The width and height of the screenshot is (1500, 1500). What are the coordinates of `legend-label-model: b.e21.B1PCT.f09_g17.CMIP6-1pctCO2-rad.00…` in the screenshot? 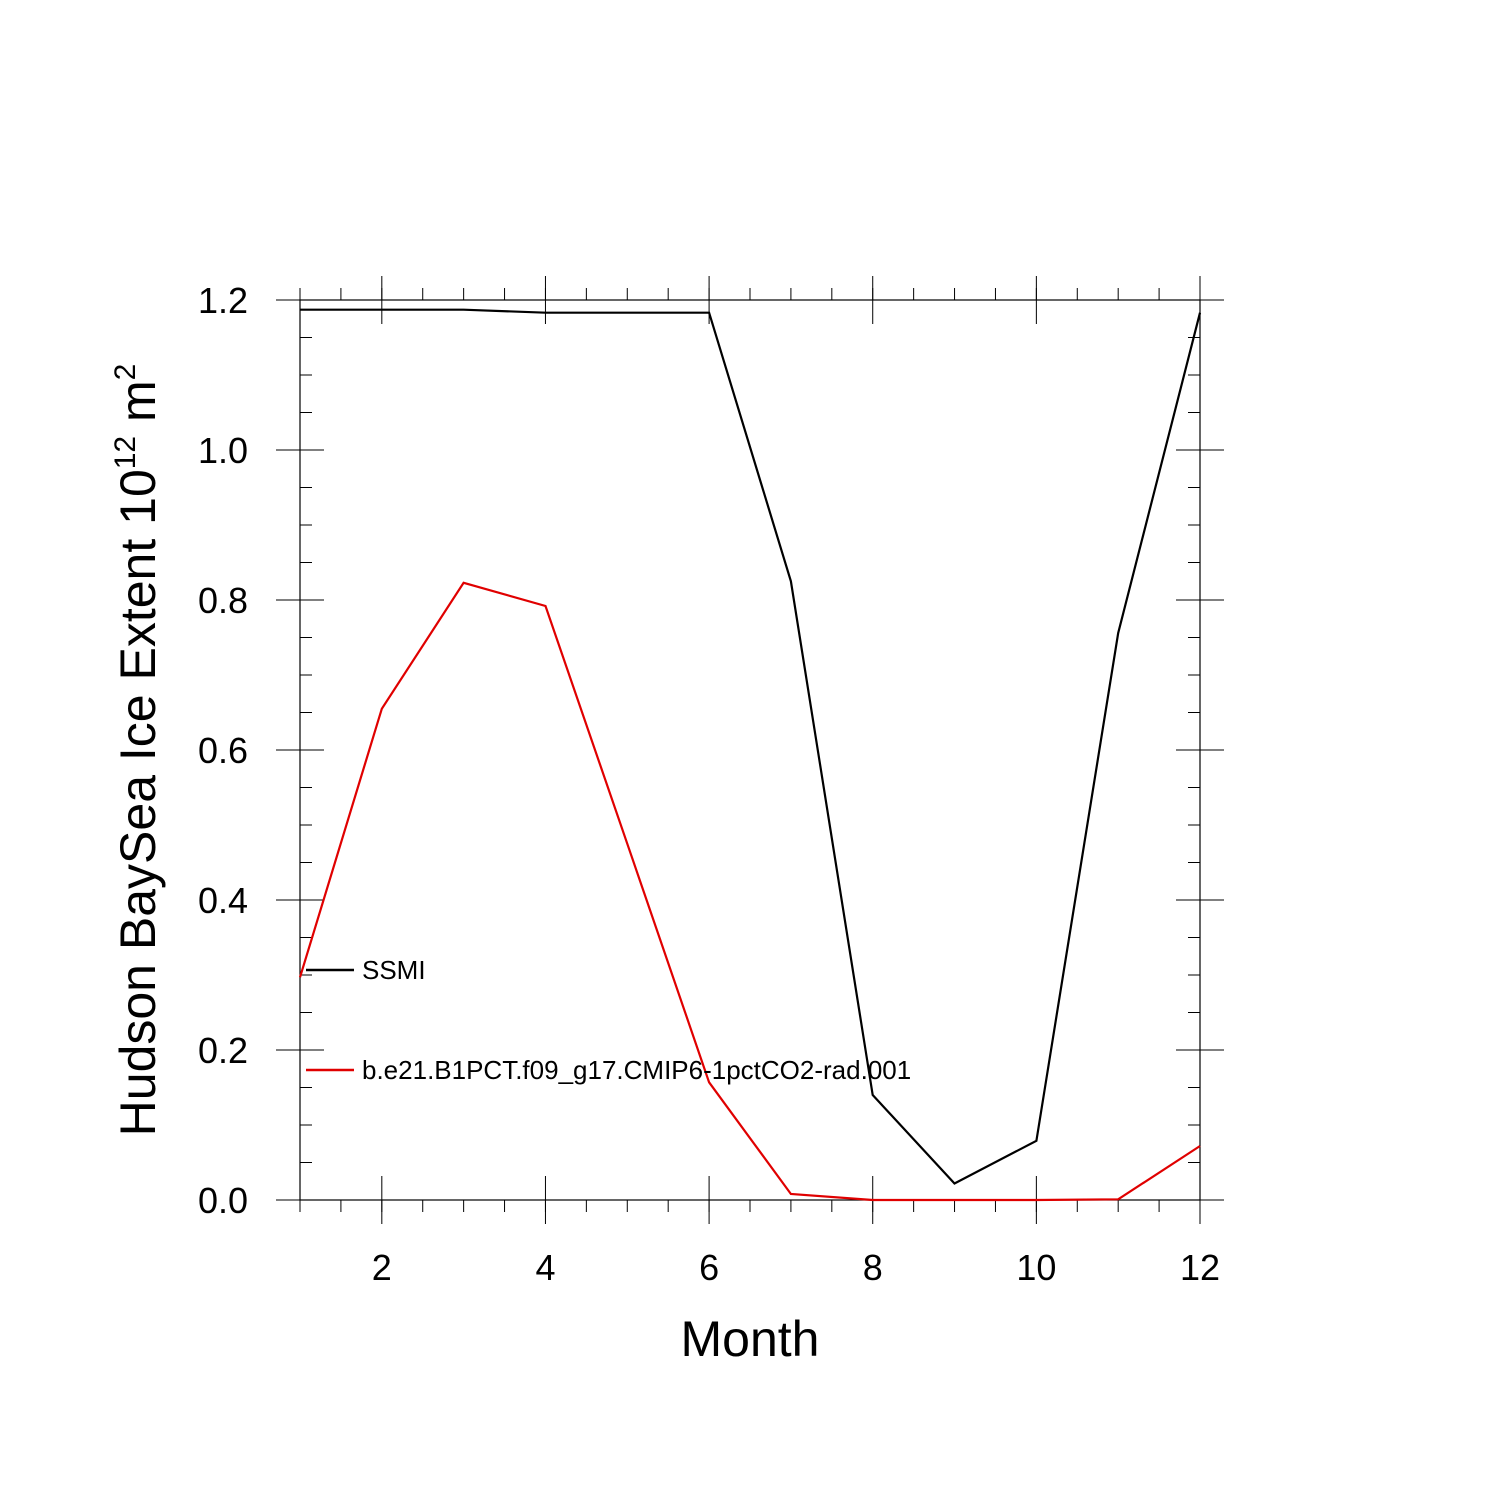 It's located at (636, 1070).